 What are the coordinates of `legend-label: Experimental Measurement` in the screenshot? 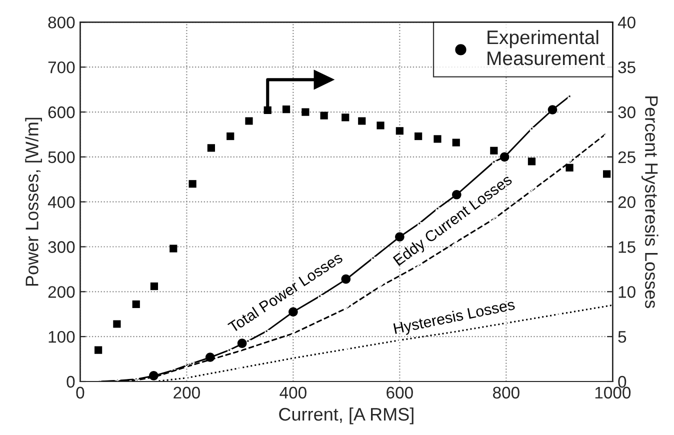 It's located at (546, 48).